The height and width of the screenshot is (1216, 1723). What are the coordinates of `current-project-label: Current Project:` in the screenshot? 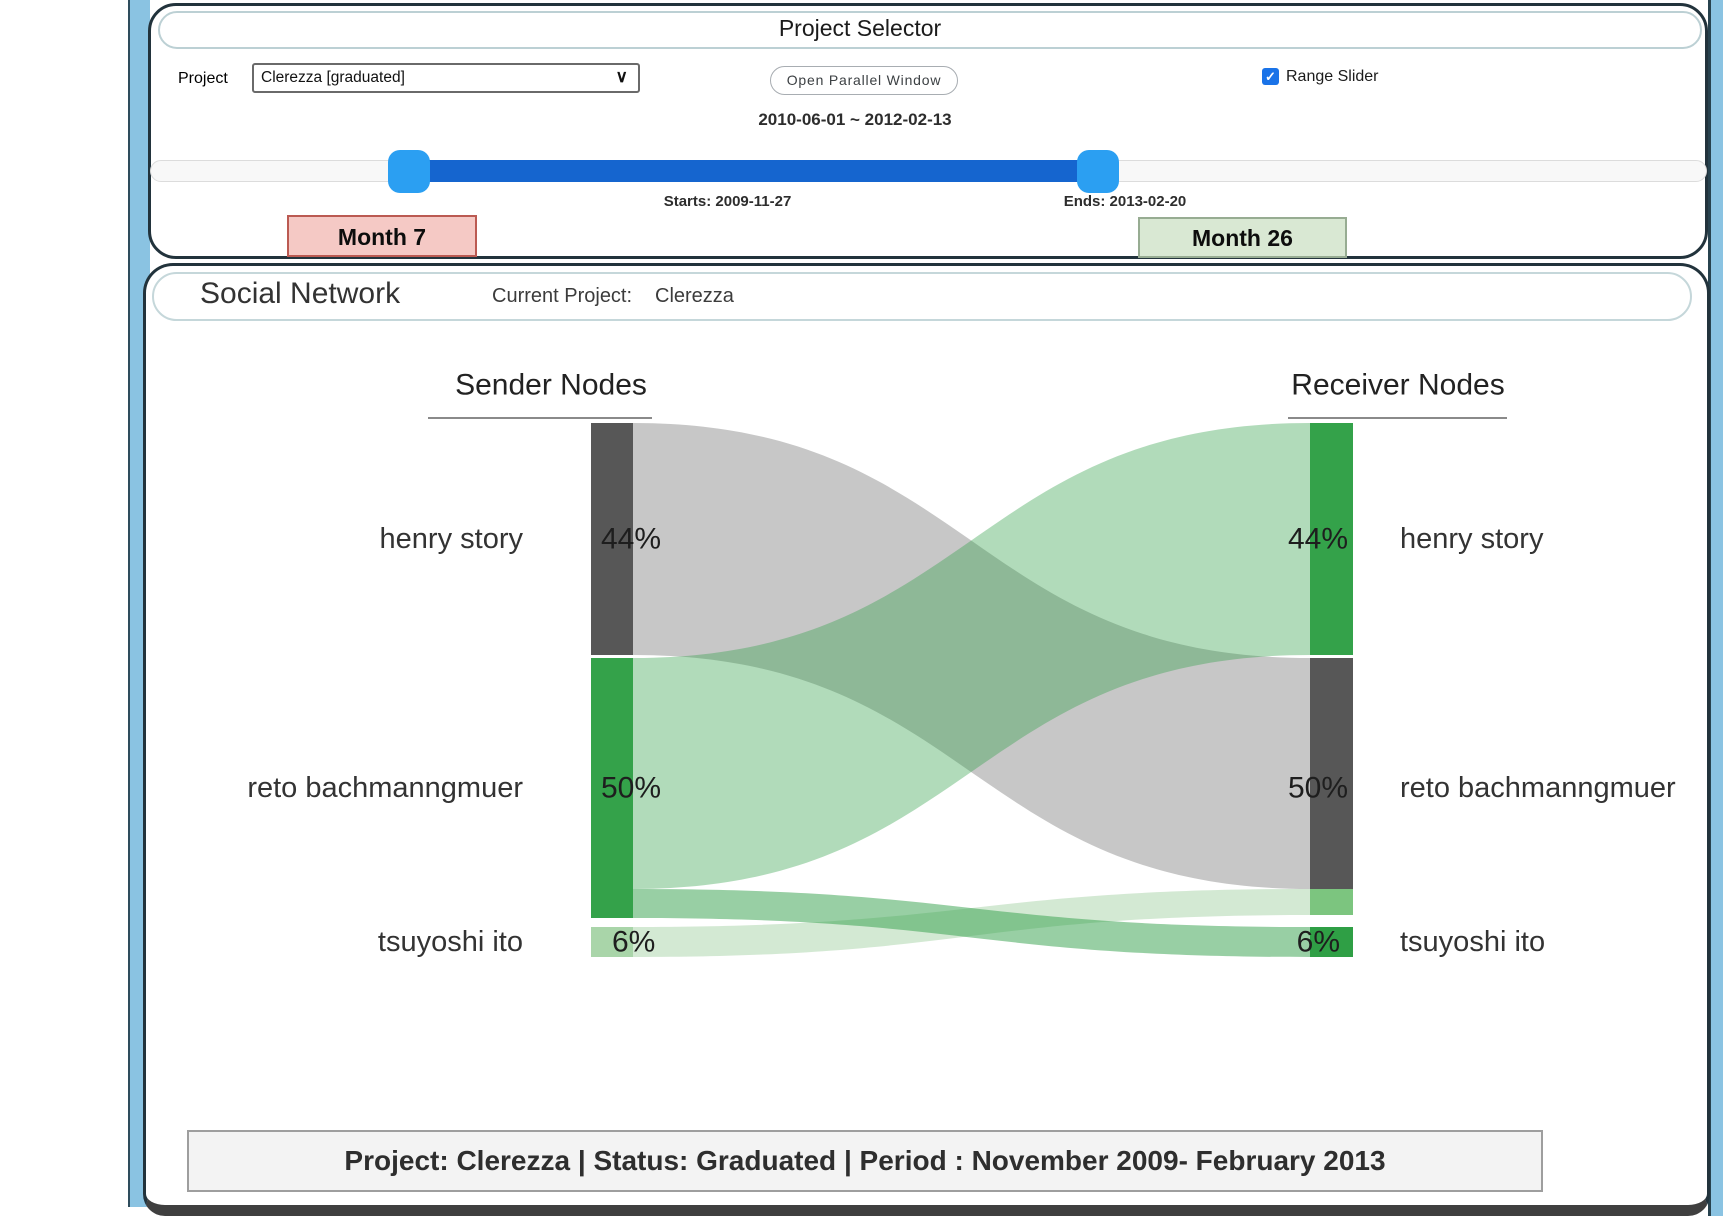 It's located at (562, 296).